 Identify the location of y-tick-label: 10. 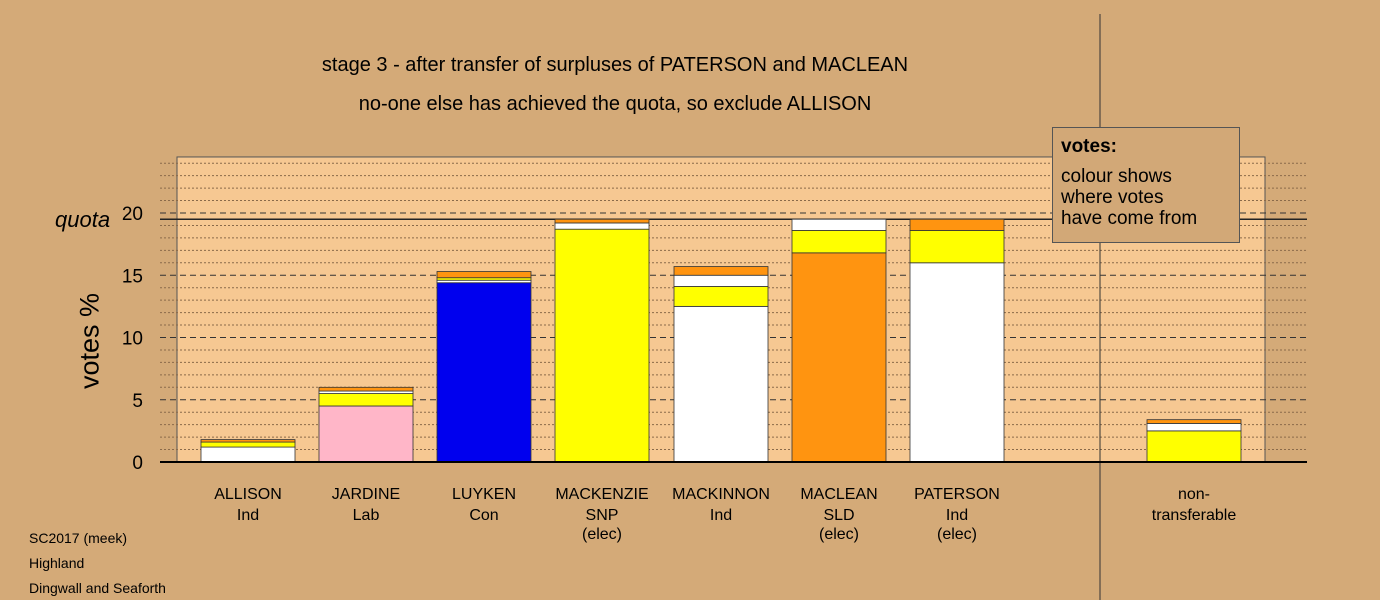
(132, 339).